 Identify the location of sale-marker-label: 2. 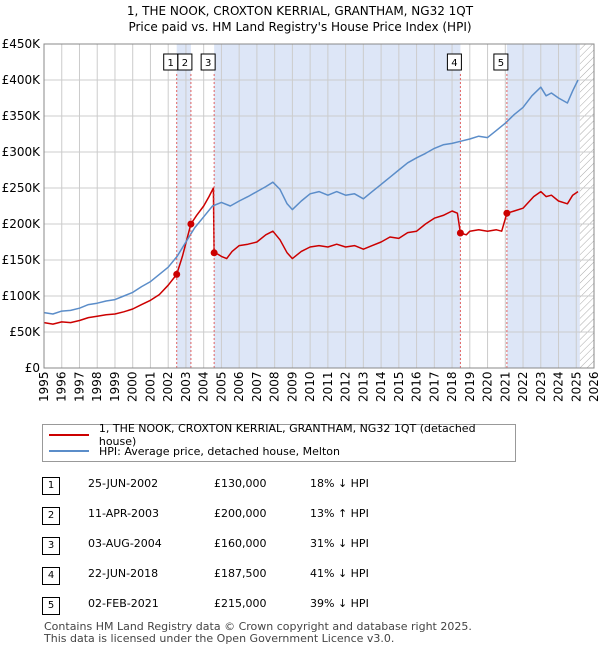
(185, 63).